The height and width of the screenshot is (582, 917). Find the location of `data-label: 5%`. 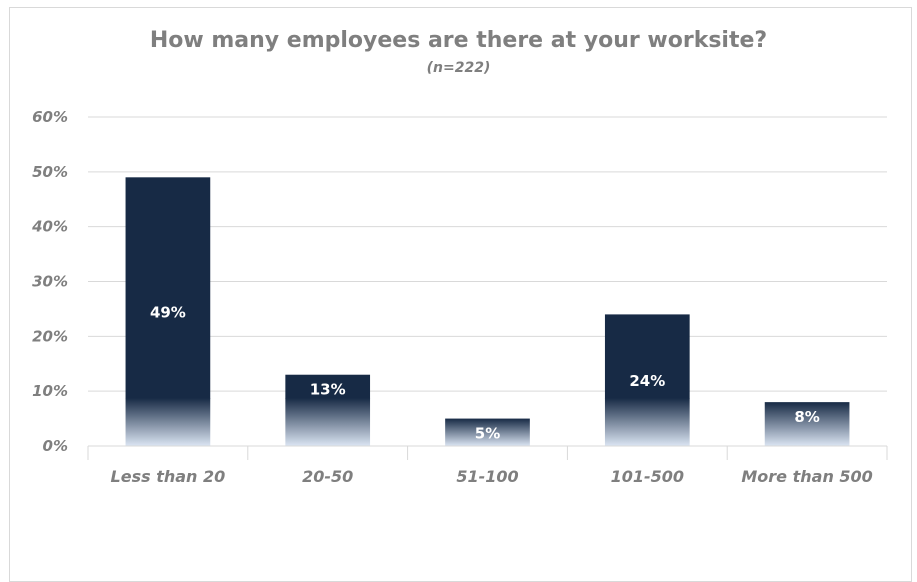

data-label: 5% is located at coordinates (487, 434).